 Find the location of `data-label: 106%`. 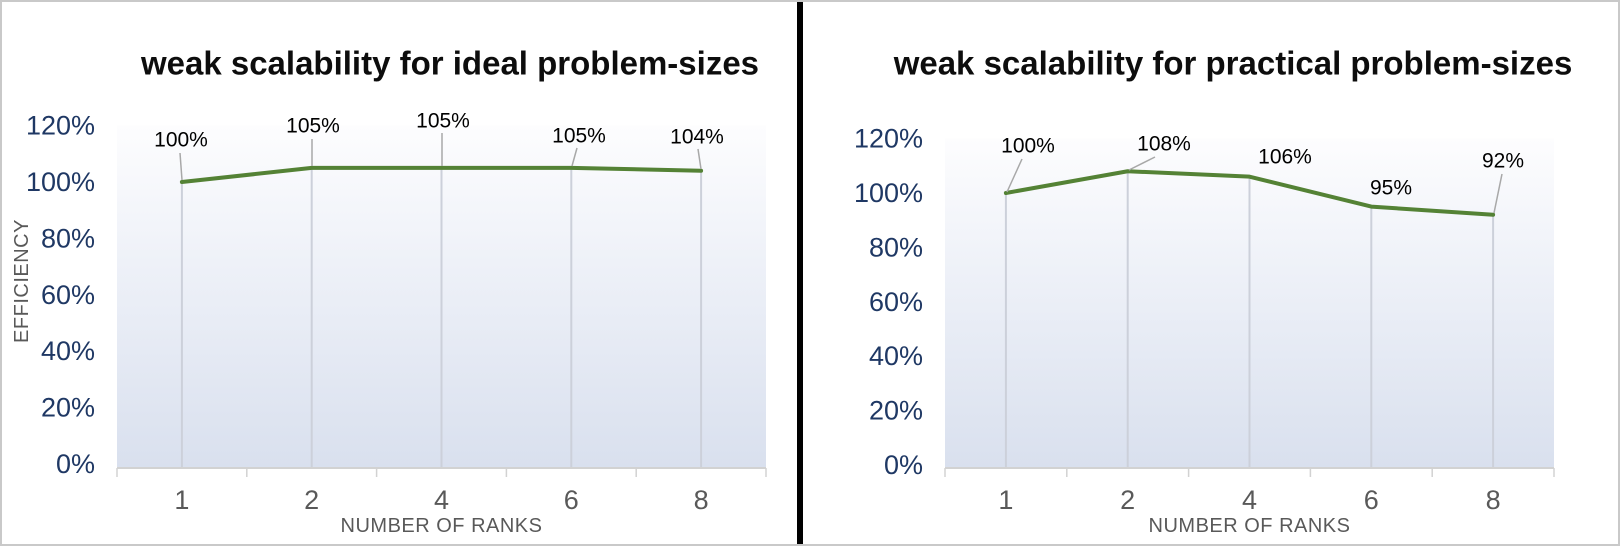

data-label: 106% is located at coordinates (1285, 157).